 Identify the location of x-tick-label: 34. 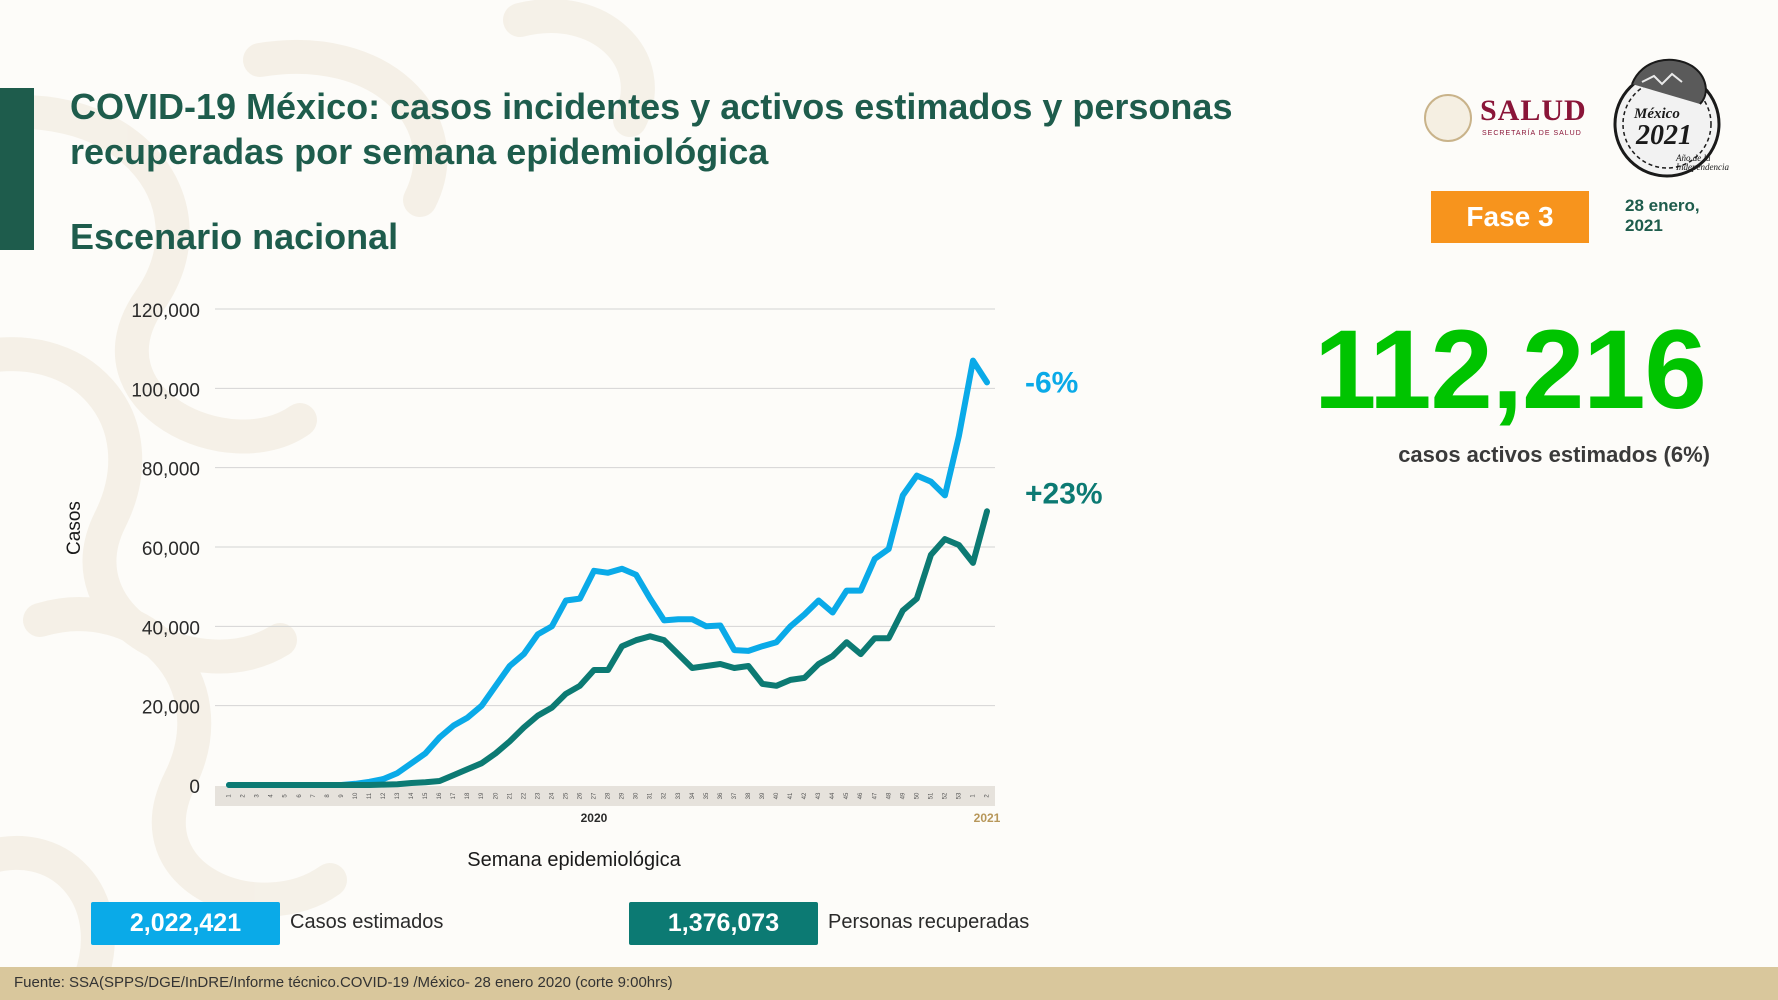
(693, 795).